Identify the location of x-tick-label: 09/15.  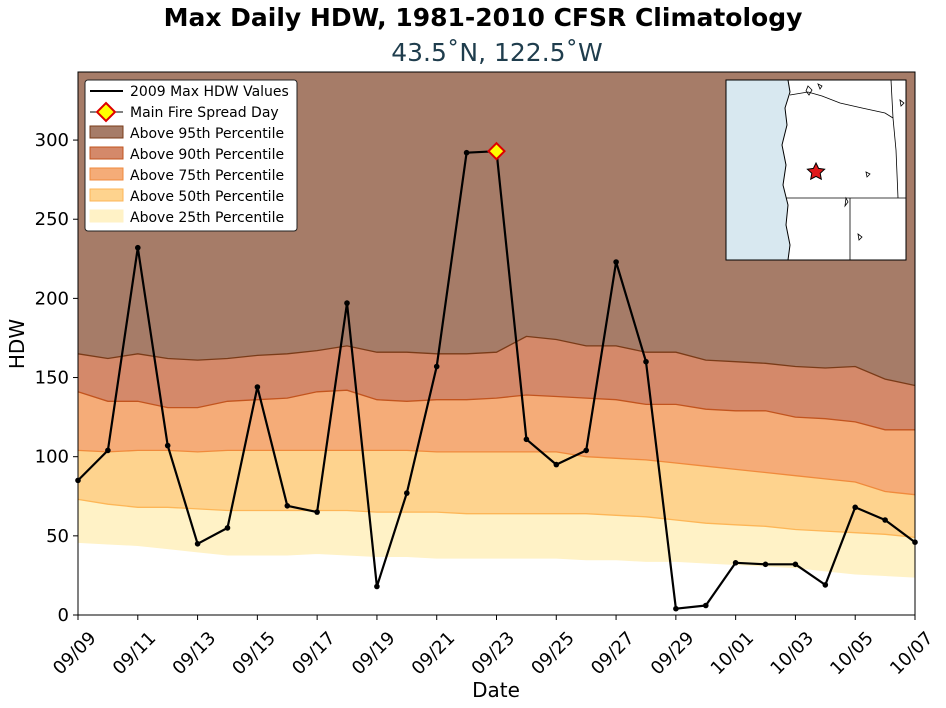
(254, 654).